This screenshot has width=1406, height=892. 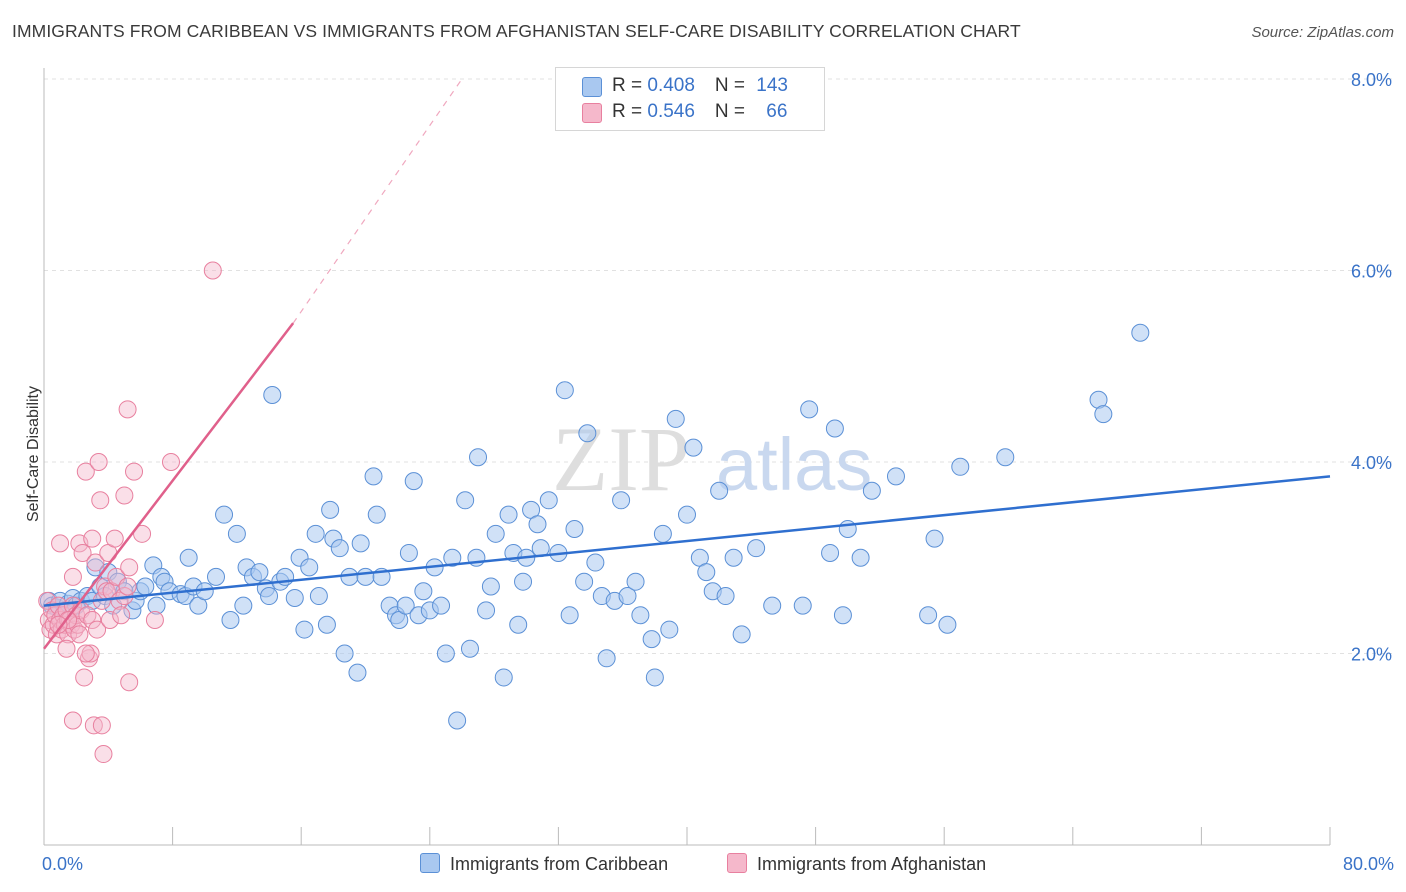 What do you see at coordinates (592, 113) in the screenshot?
I see `legend-swatch-afghanistan` at bounding box center [592, 113].